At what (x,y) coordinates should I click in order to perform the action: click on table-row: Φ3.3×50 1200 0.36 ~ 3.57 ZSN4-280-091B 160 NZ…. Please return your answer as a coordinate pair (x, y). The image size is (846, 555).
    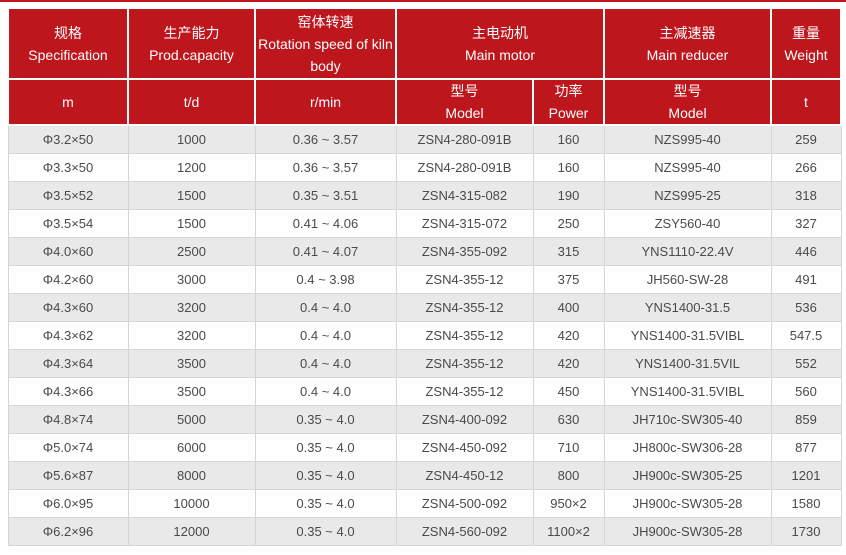
    Looking at the image, I should click on (424, 167).